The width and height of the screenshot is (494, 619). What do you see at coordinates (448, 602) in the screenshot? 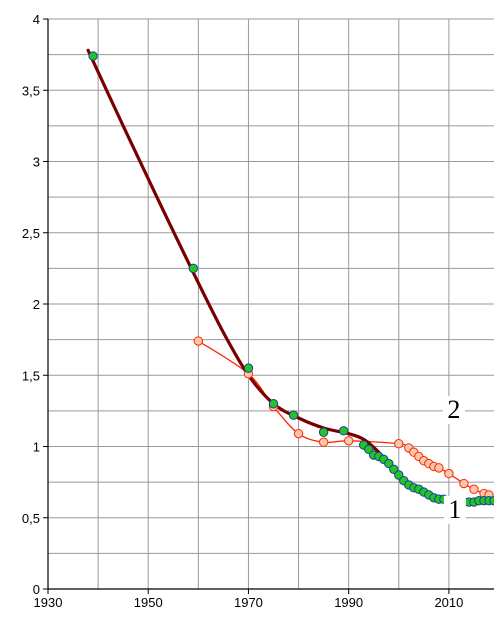
I see `x-tick-label: 2010` at bounding box center [448, 602].